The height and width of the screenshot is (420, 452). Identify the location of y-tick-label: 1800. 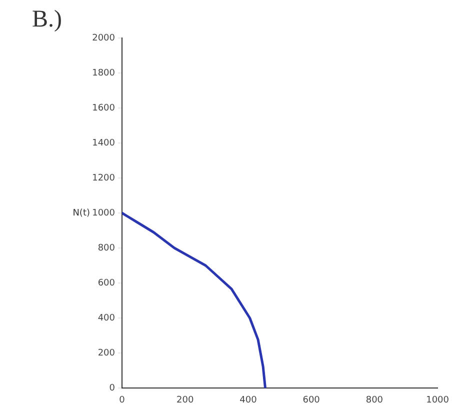
(104, 73).